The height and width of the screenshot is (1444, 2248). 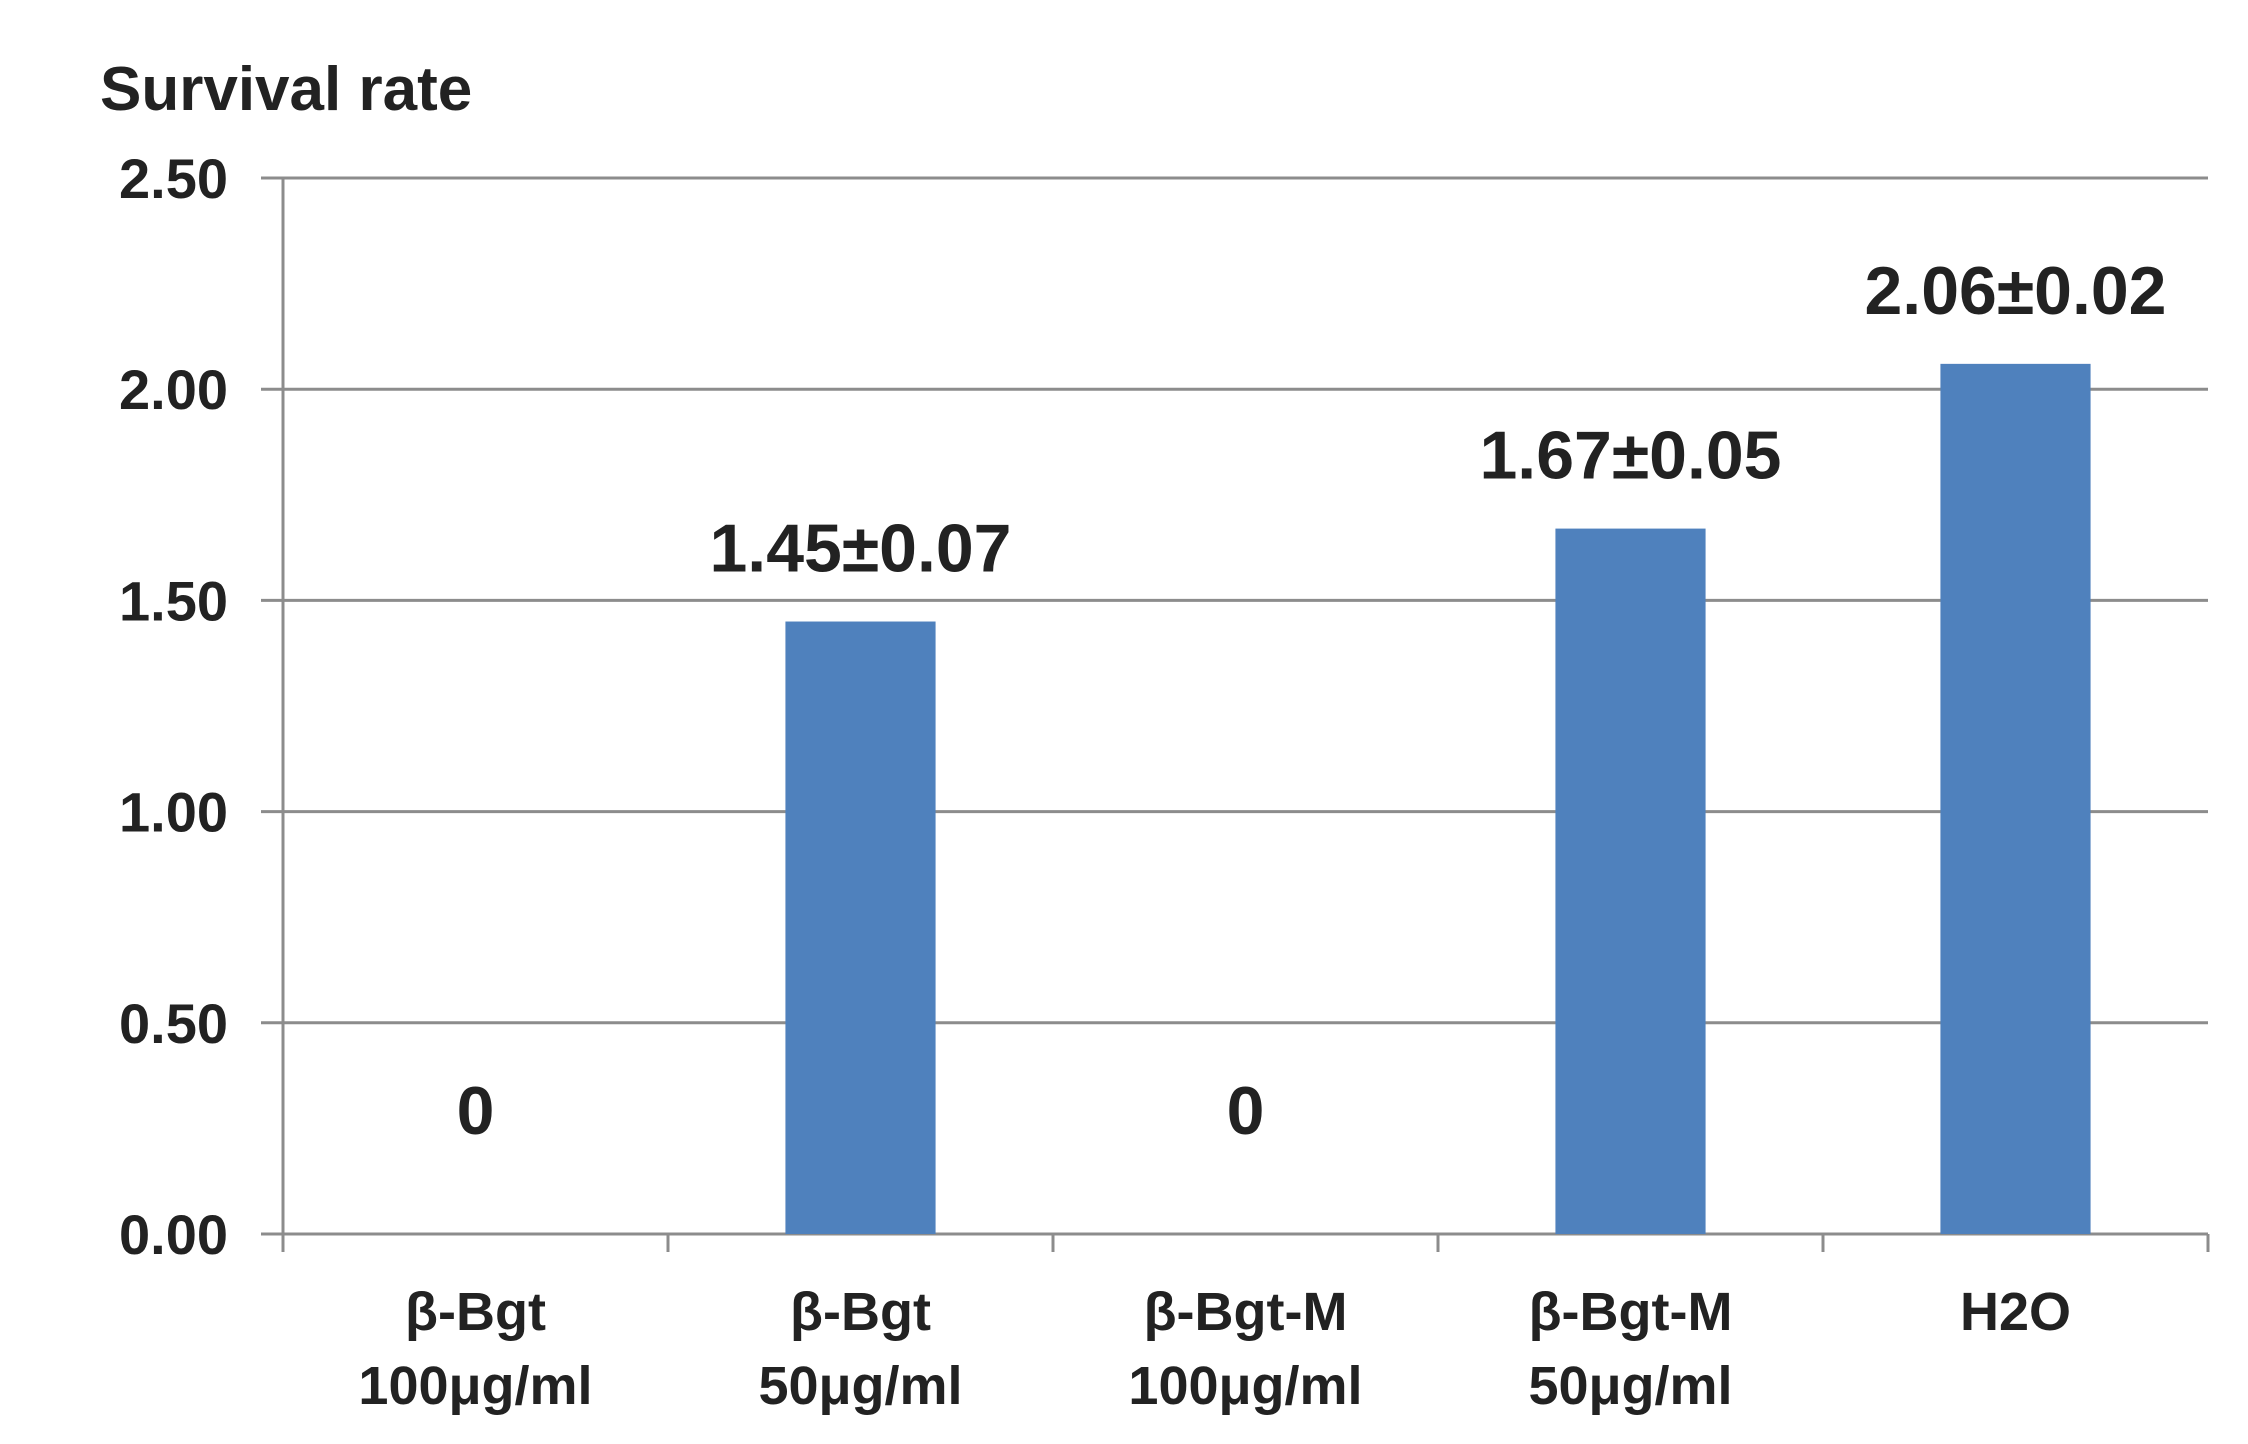 What do you see at coordinates (173, 1023) in the screenshot?
I see `y-tick-label: 0.50` at bounding box center [173, 1023].